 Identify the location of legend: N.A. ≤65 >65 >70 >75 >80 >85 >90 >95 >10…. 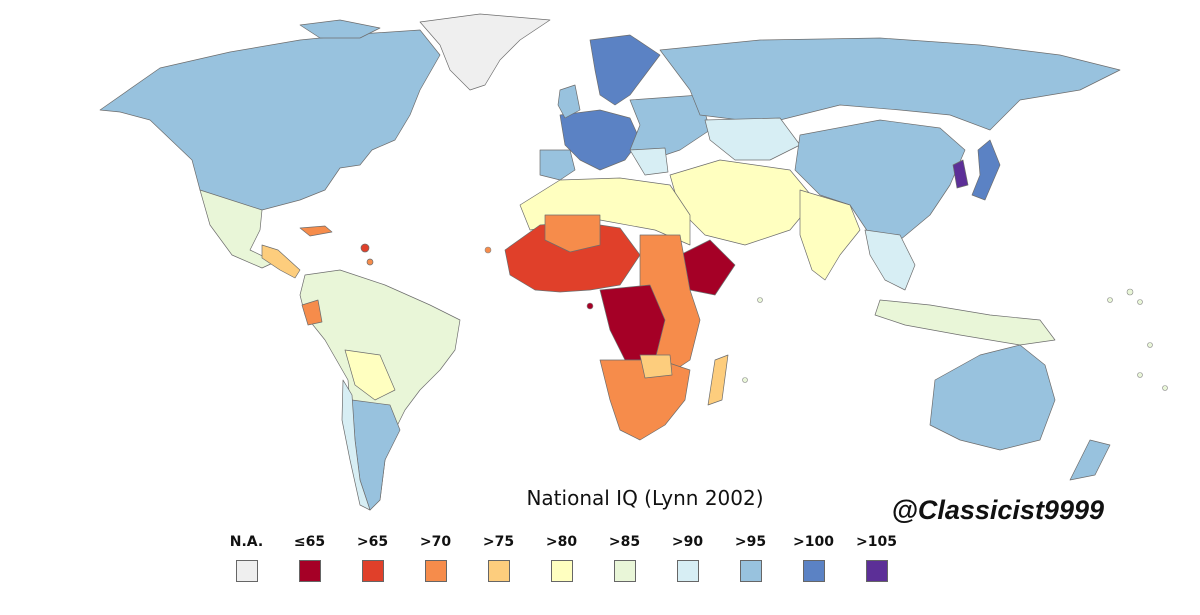
(561, 558).